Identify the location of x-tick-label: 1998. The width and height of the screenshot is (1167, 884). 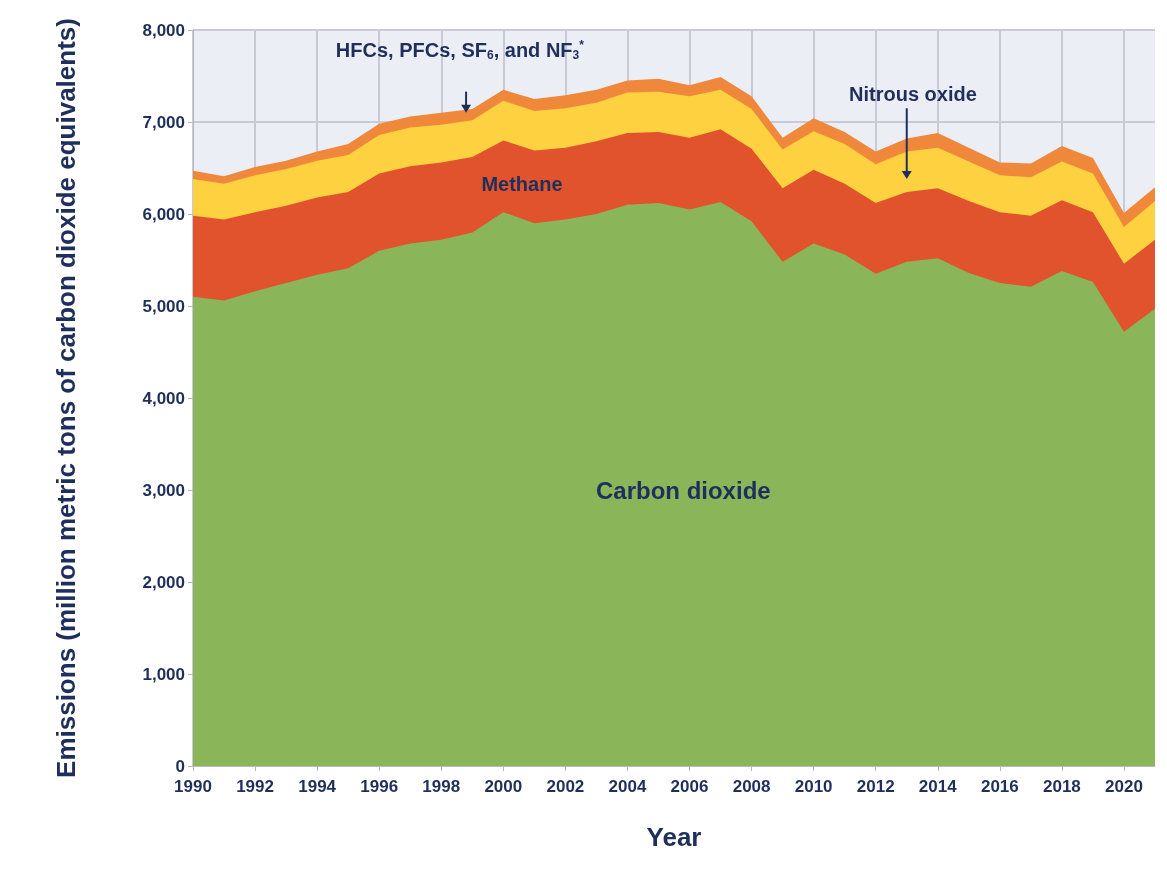
(441, 786).